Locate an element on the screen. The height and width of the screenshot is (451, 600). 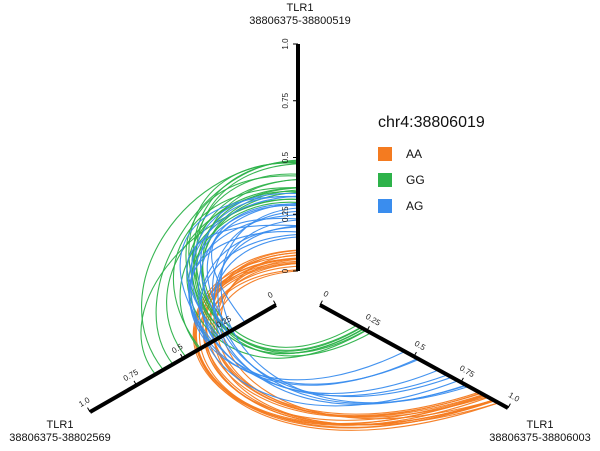
legend-swatch-ag is located at coordinates (385, 206).